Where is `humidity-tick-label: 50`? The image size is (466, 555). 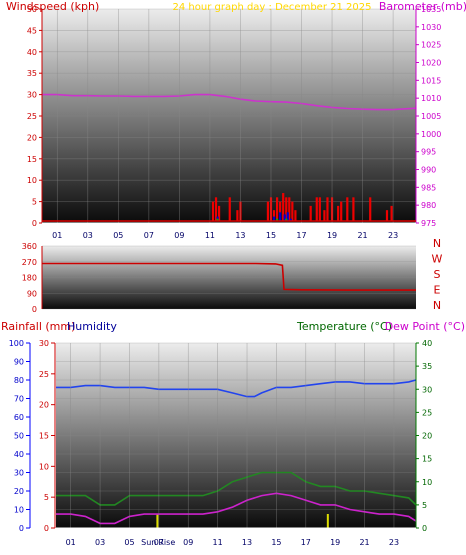
humidity-tick-label: 50 is located at coordinates (19, 436).